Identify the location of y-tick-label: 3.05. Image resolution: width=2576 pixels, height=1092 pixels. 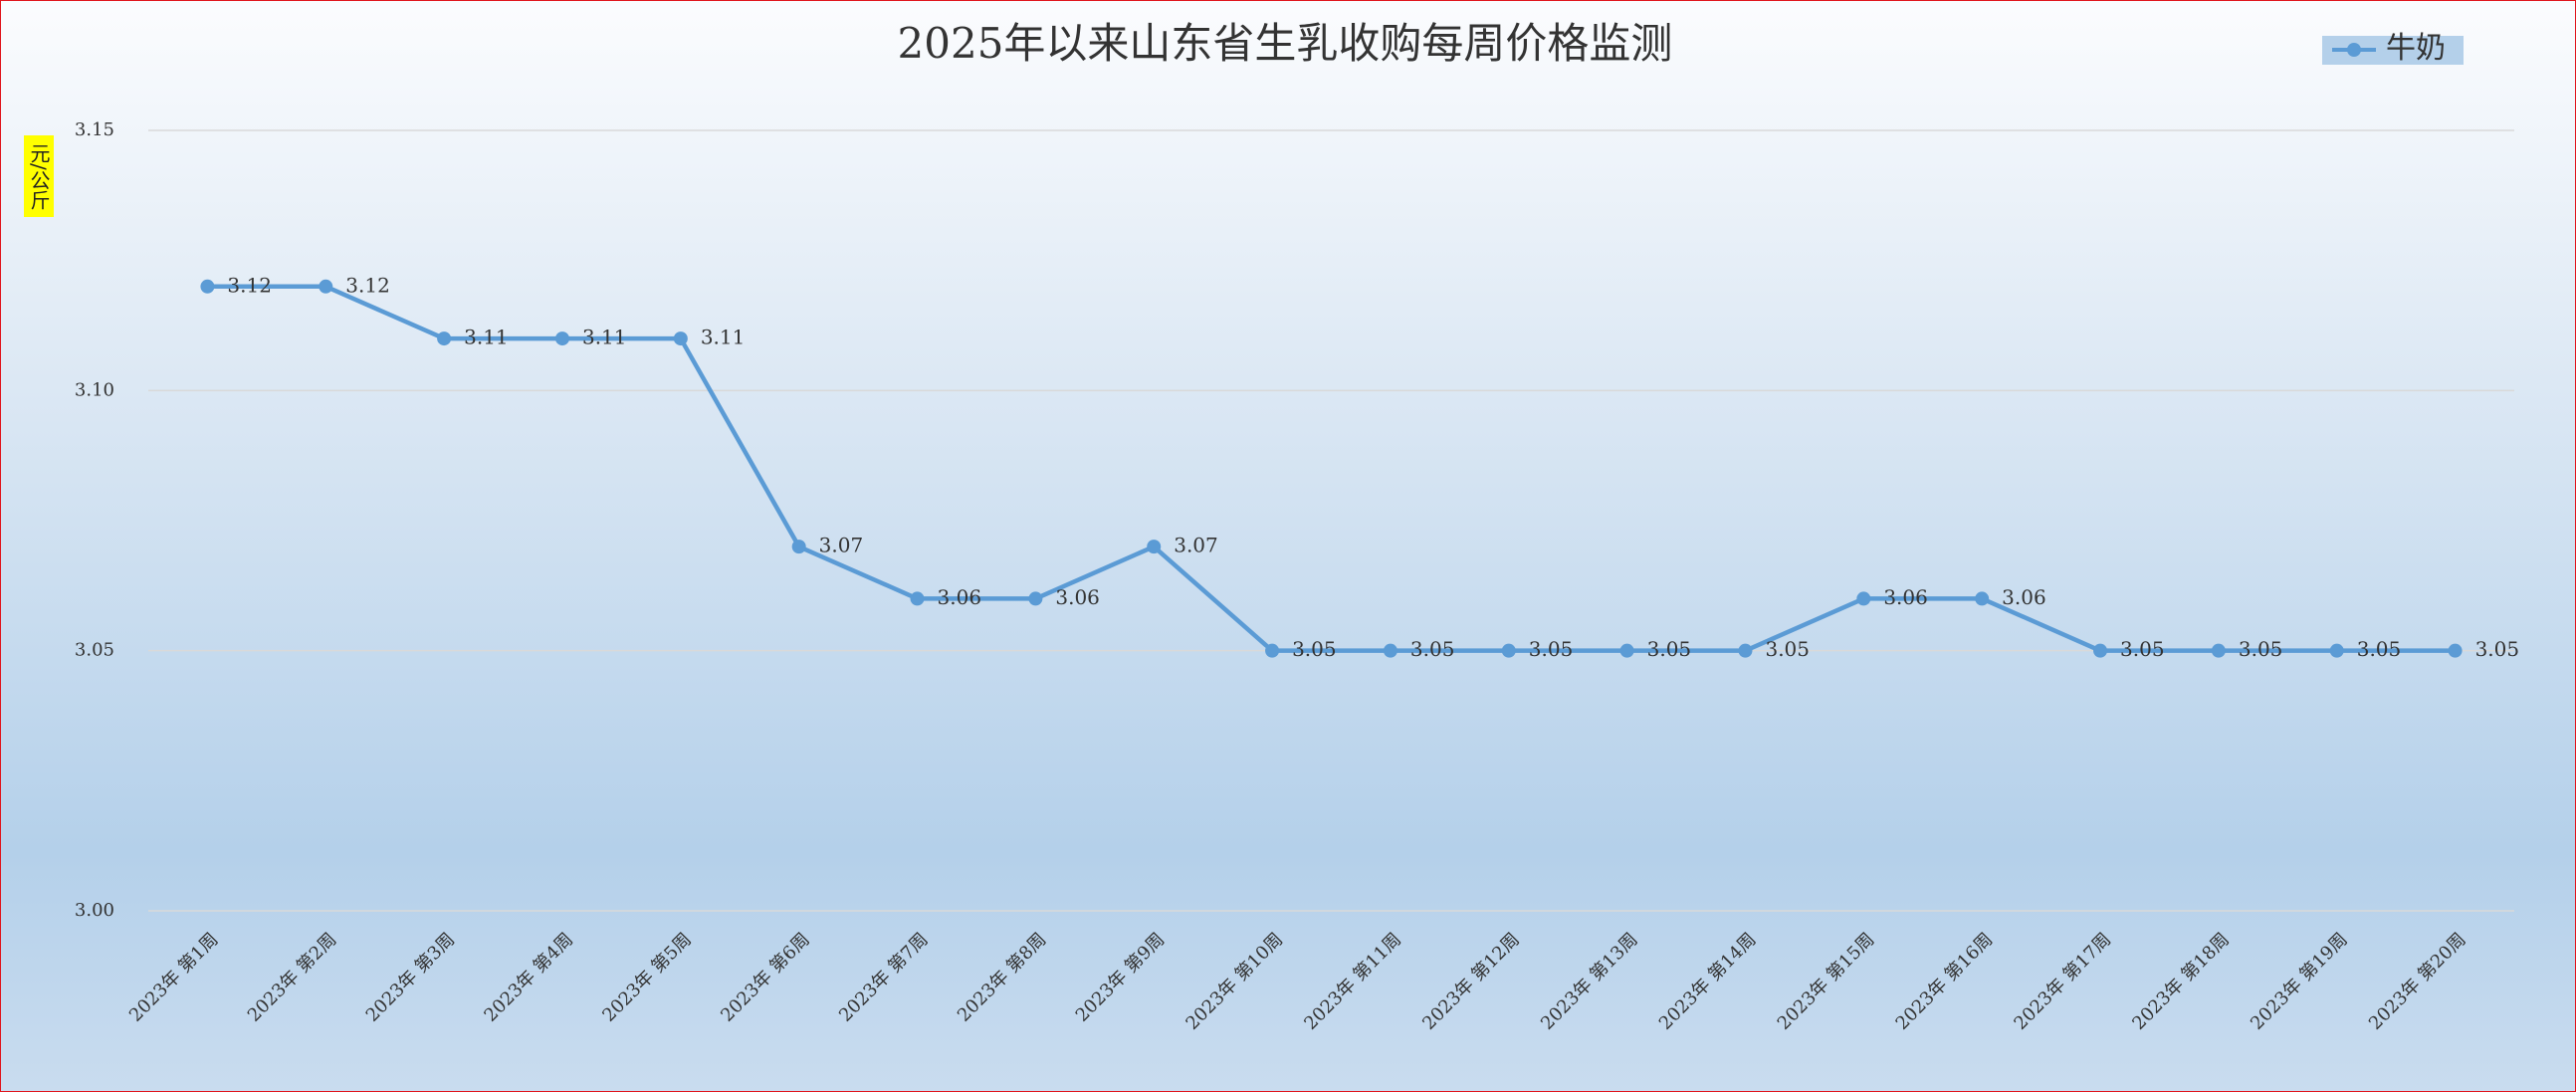
(94, 650).